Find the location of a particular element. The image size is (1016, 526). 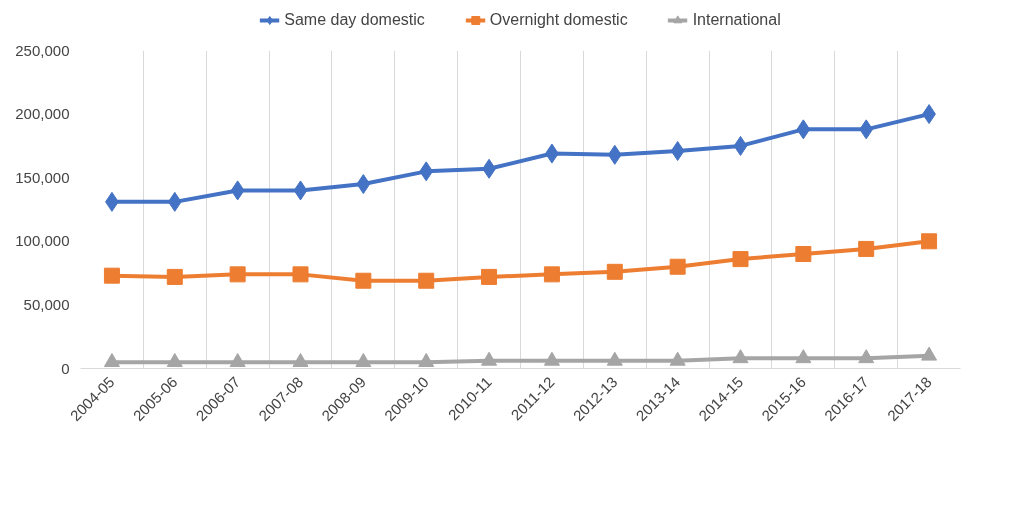

legend-label: Overnight domestic is located at coordinates (558, 20).